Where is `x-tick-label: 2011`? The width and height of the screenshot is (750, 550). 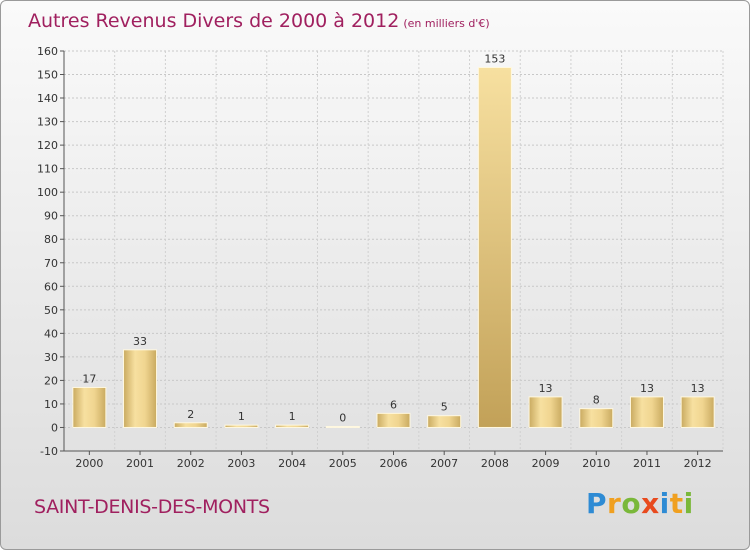
x-tick-label: 2011 is located at coordinates (647, 463).